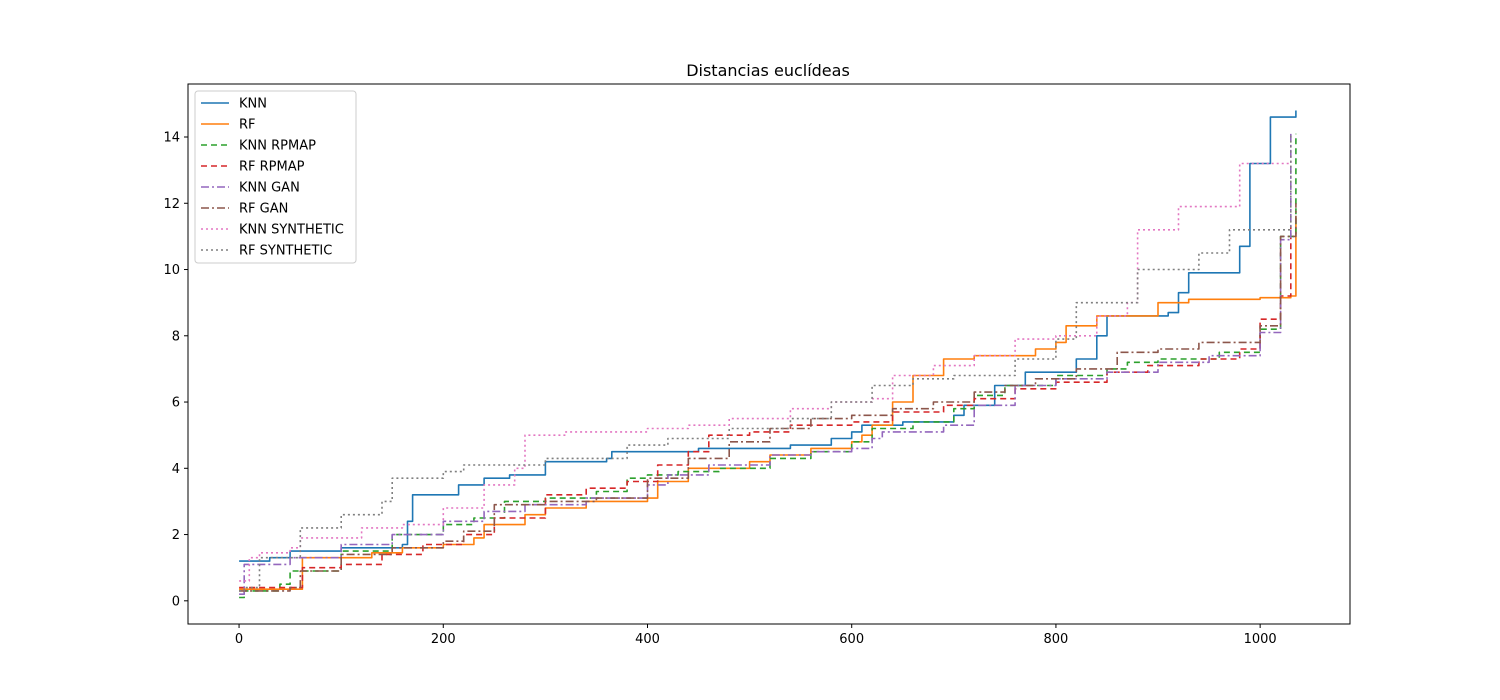 This screenshot has width=1500, height=700. I want to click on y-tick-label: 14, so click(171, 138).